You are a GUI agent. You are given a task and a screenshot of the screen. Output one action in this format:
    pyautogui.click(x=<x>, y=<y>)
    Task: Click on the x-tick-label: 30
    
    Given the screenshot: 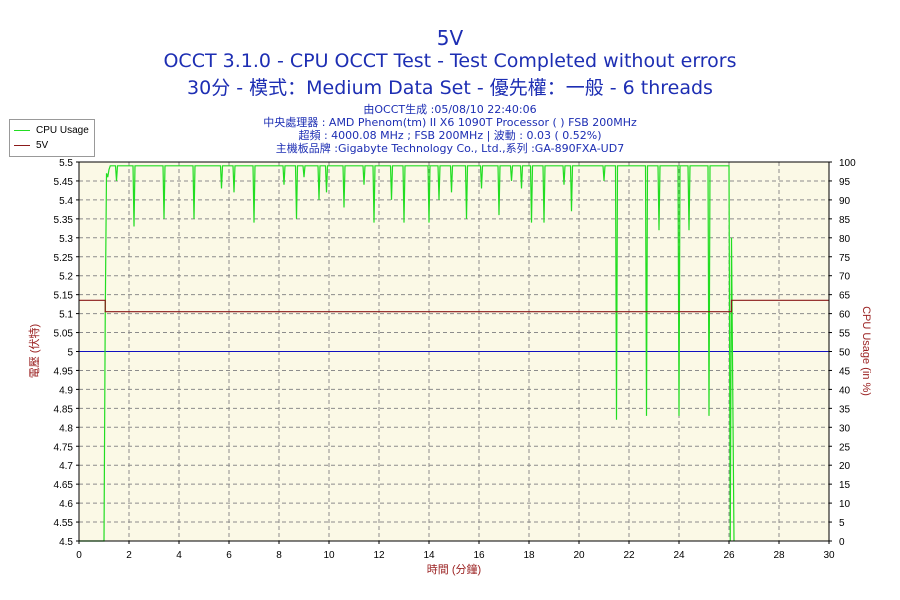 What is the action you would take?
    pyautogui.click(x=829, y=555)
    